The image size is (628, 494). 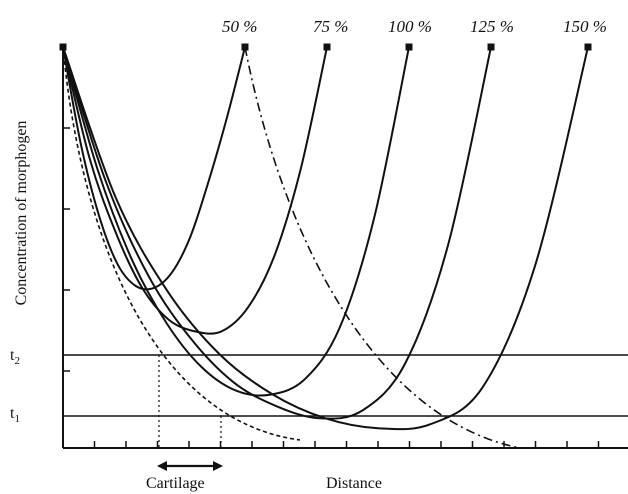 What do you see at coordinates (410, 26) in the screenshot?
I see `top-label-100: 100 %` at bounding box center [410, 26].